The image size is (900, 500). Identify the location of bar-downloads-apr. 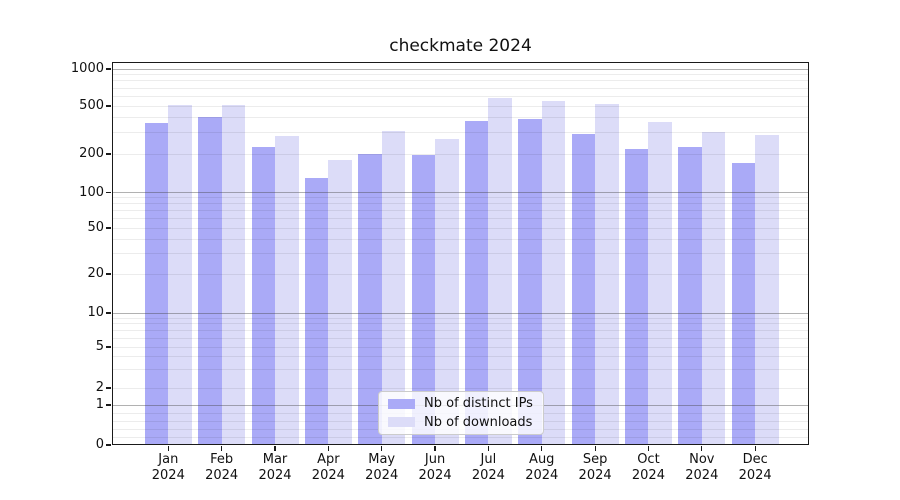
(340, 301).